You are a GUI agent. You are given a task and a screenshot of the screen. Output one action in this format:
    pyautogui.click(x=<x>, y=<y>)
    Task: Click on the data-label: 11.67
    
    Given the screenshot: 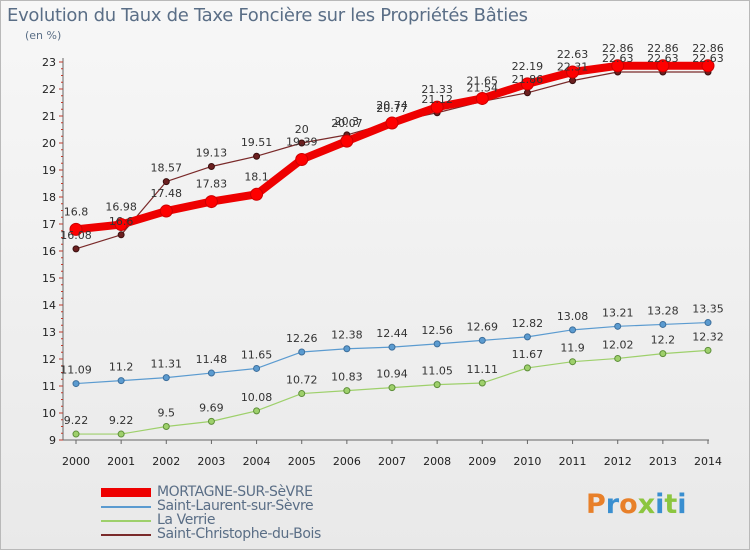 What is the action you would take?
    pyautogui.click(x=528, y=354)
    